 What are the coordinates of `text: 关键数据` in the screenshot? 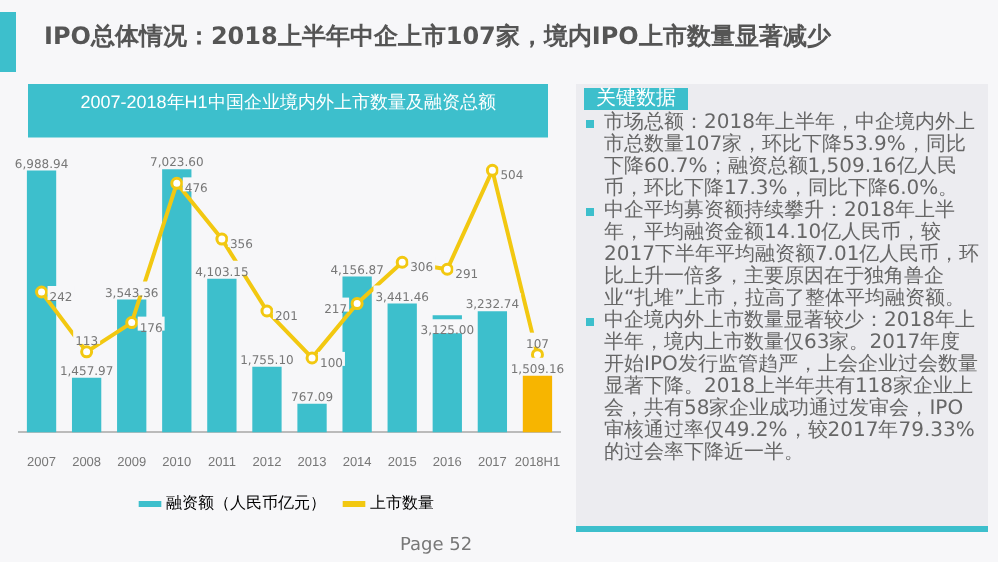 It's located at (636, 99).